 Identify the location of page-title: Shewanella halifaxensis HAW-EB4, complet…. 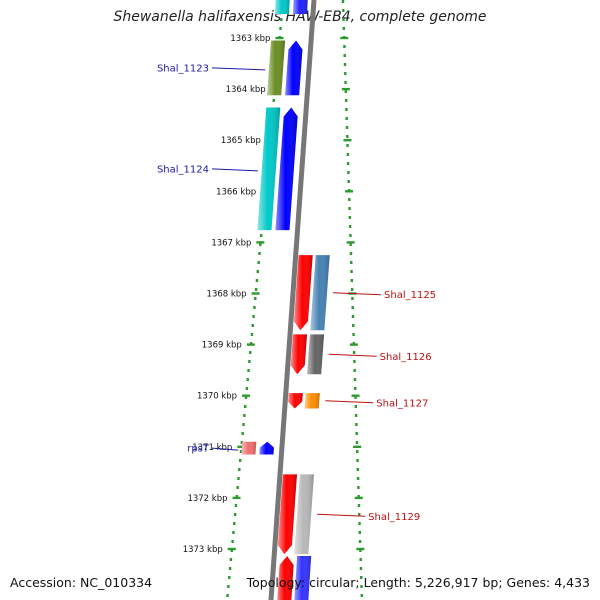
(300, 17).